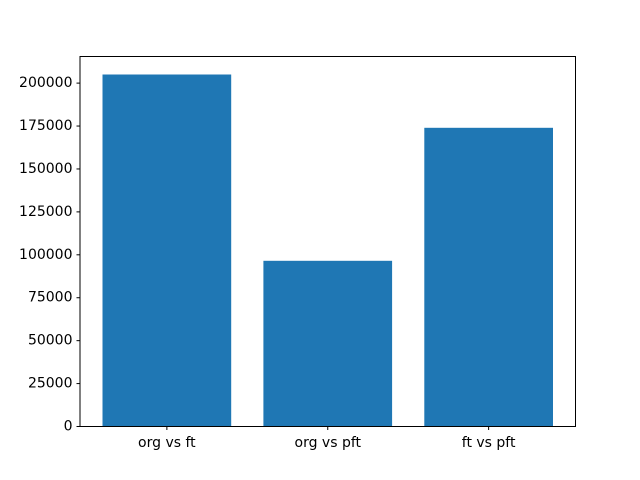 This screenshot has height=480, width=640. Describe the element at coordinates (50, 384) in the screenshot. I see `y-tick-label: 25000` at that location.